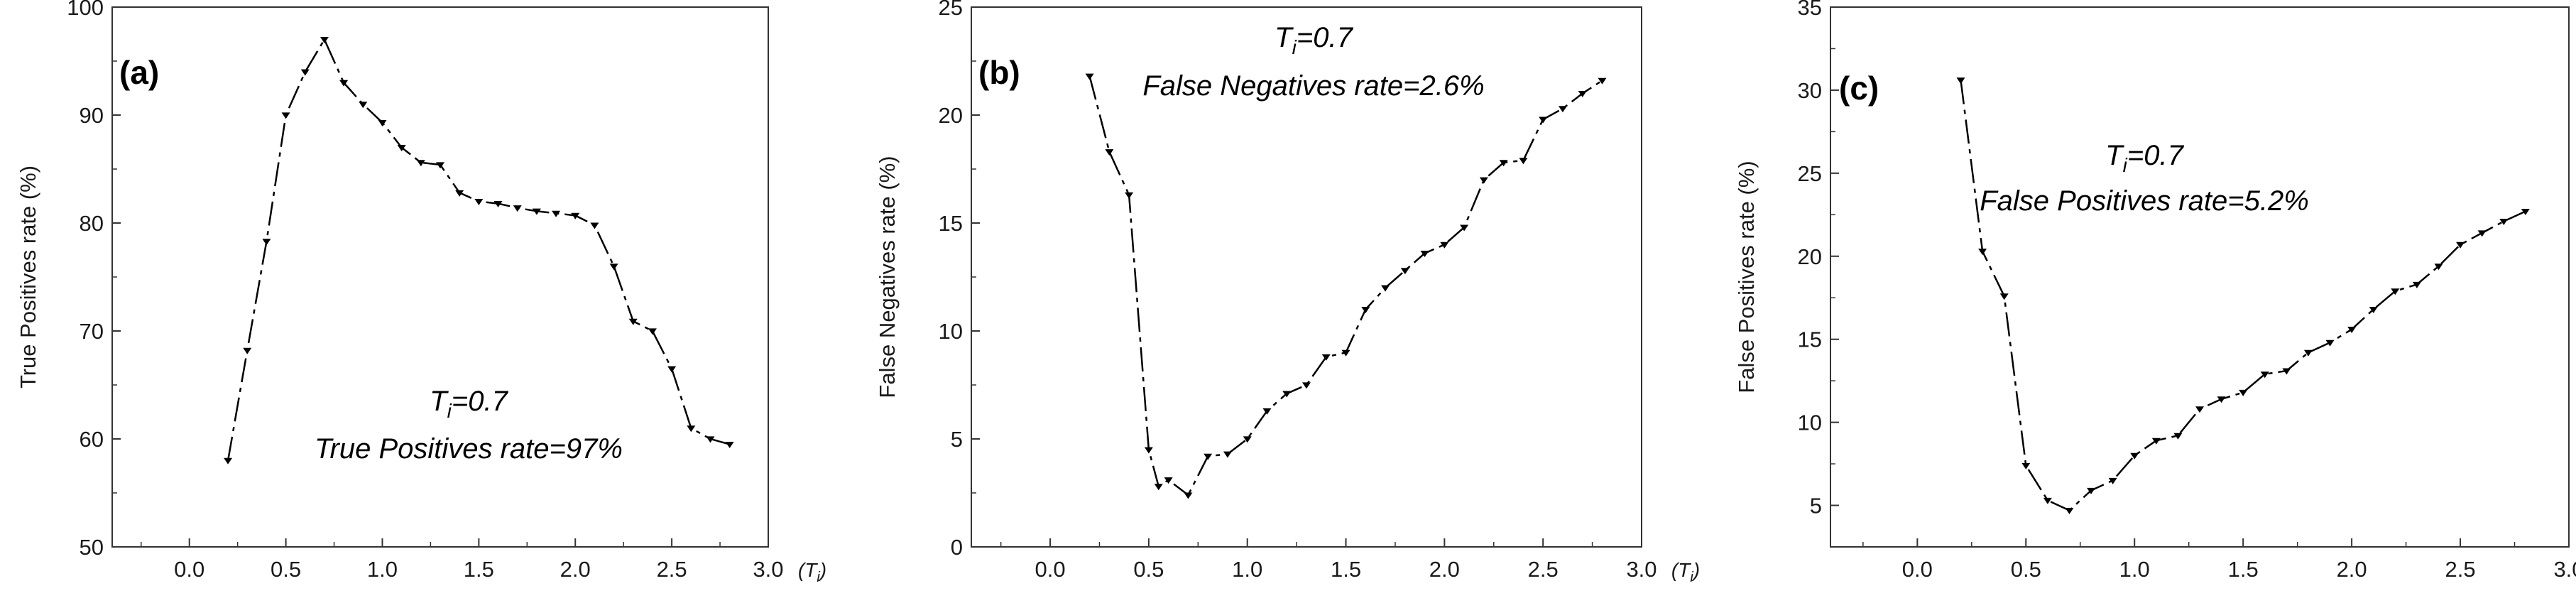  I want to click on y-tick-label: 100, so click(85, 10).